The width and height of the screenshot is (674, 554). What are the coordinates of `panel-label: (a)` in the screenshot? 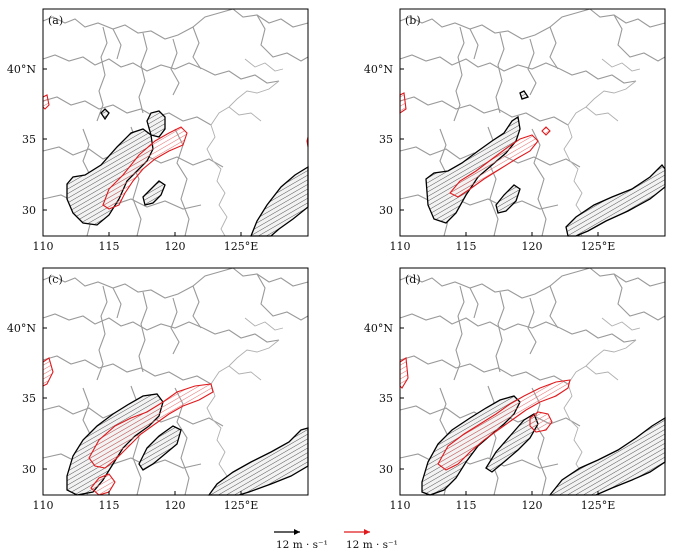 It's located at (55, 20).